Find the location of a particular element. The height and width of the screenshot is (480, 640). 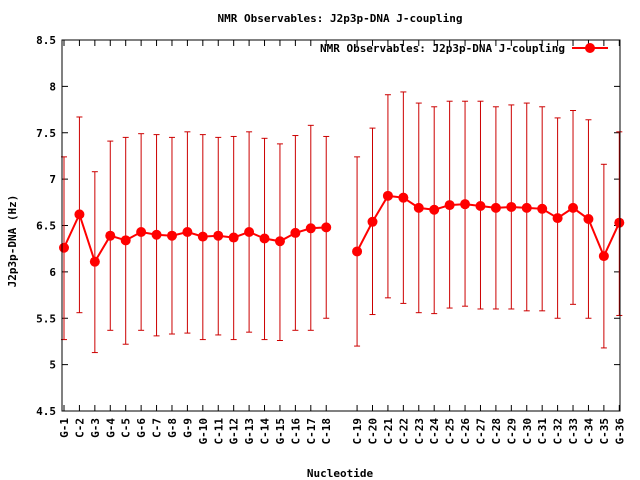

x-tick-label: C-25 is located at coordinates (450, 431).